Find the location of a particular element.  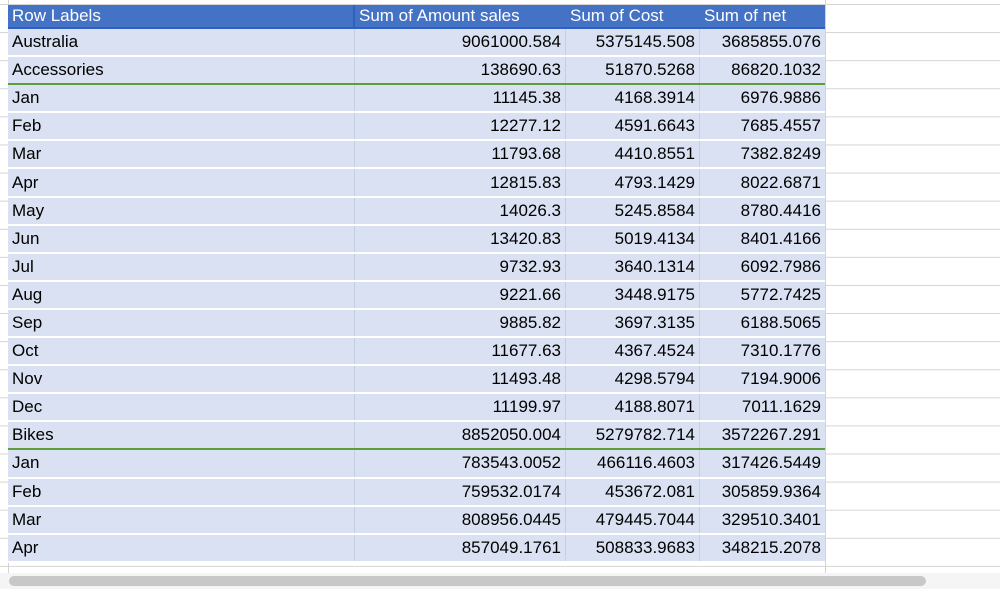

amount-sales-cell: 759532.0174 is located at coordinates (460, 491).